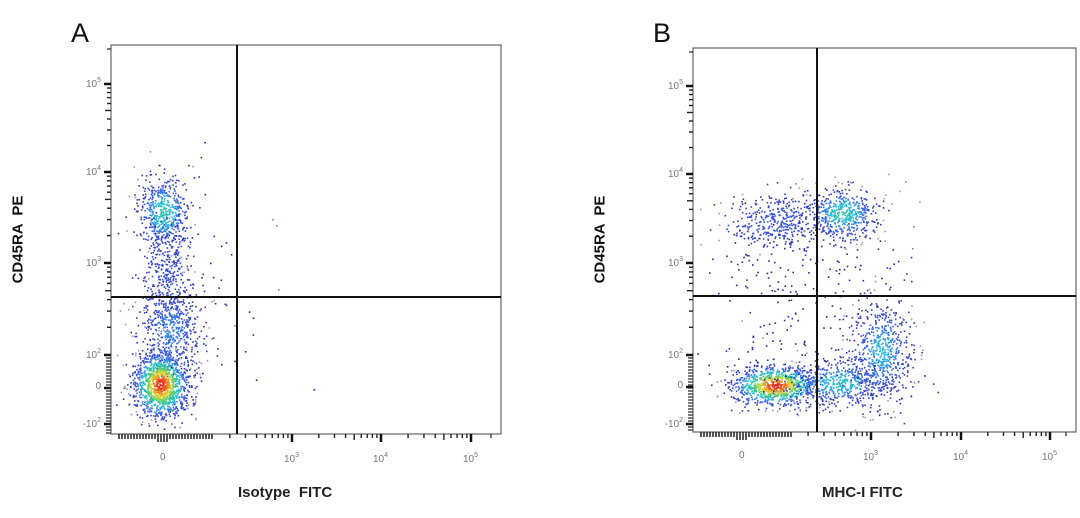 The height and width of the screenshot is (518, 1080). I want to click on x-axis-label-b: MHC-I FITC, so click(862, 492).